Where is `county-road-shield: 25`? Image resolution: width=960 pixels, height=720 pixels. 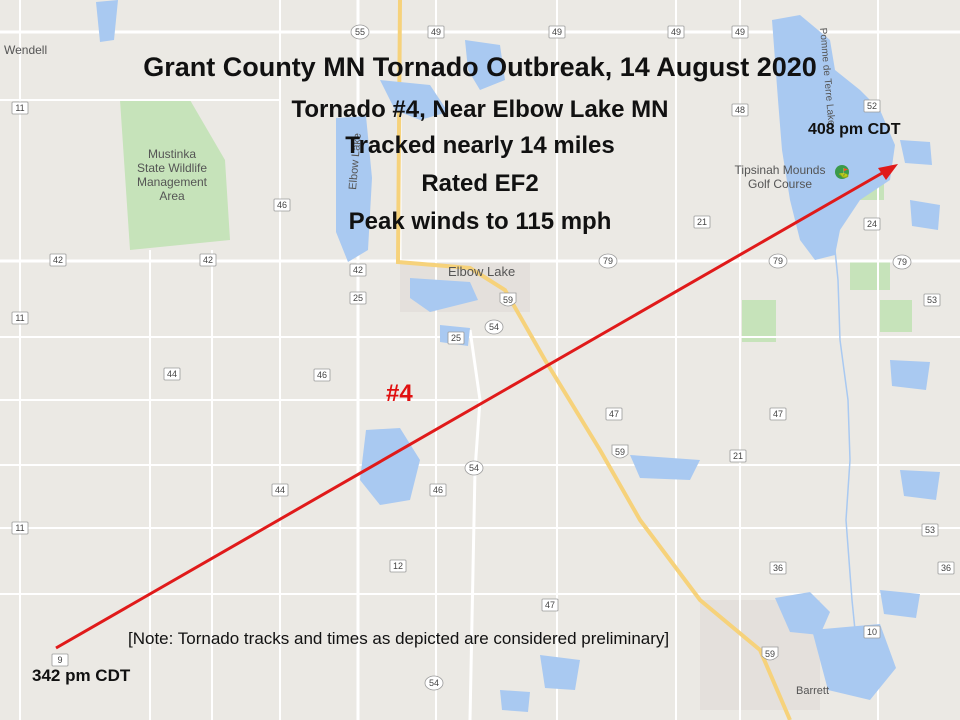 county-road-shield: 25 is located at coordinates (358, 298).